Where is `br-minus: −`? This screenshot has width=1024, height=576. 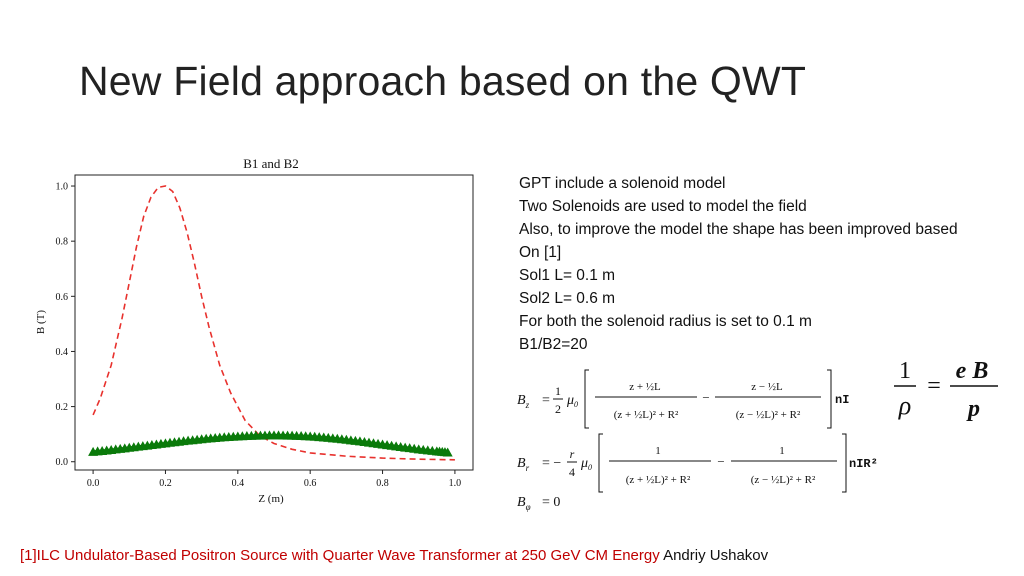
br-minus: − is located at coordinates (720, 461).